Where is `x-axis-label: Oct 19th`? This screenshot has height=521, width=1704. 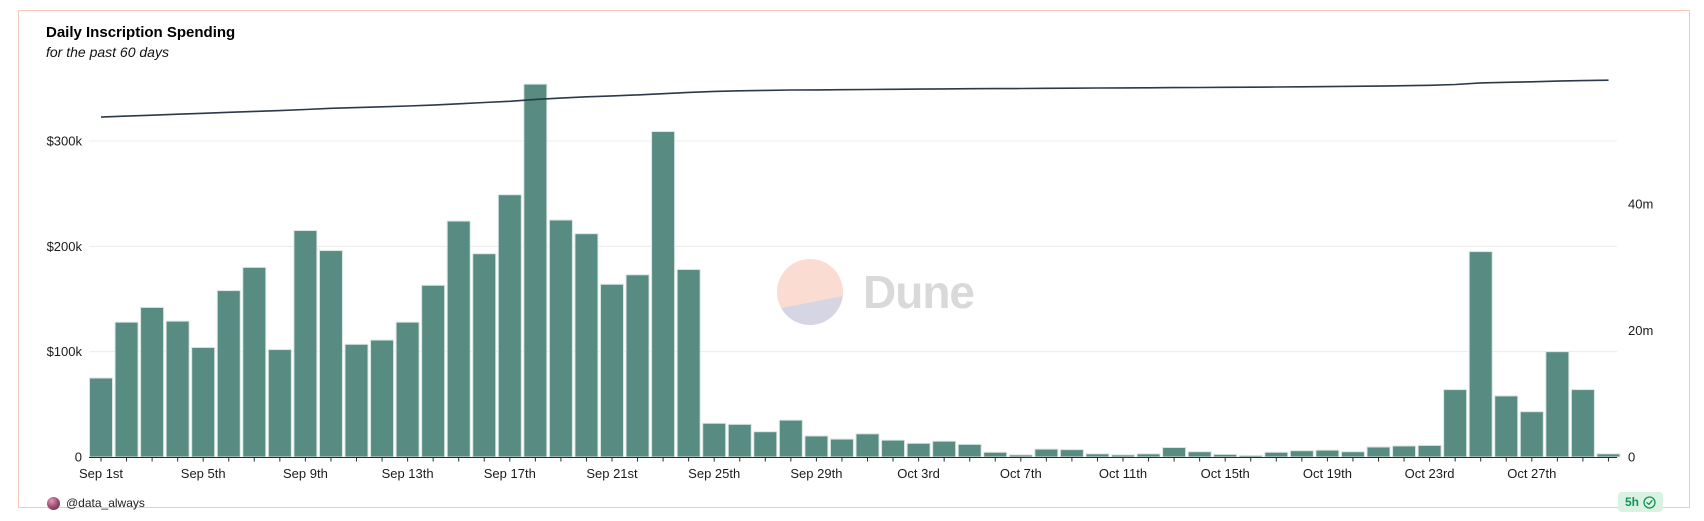 x-axis-label: Oct 19th is located at coordinates (1327, 473).